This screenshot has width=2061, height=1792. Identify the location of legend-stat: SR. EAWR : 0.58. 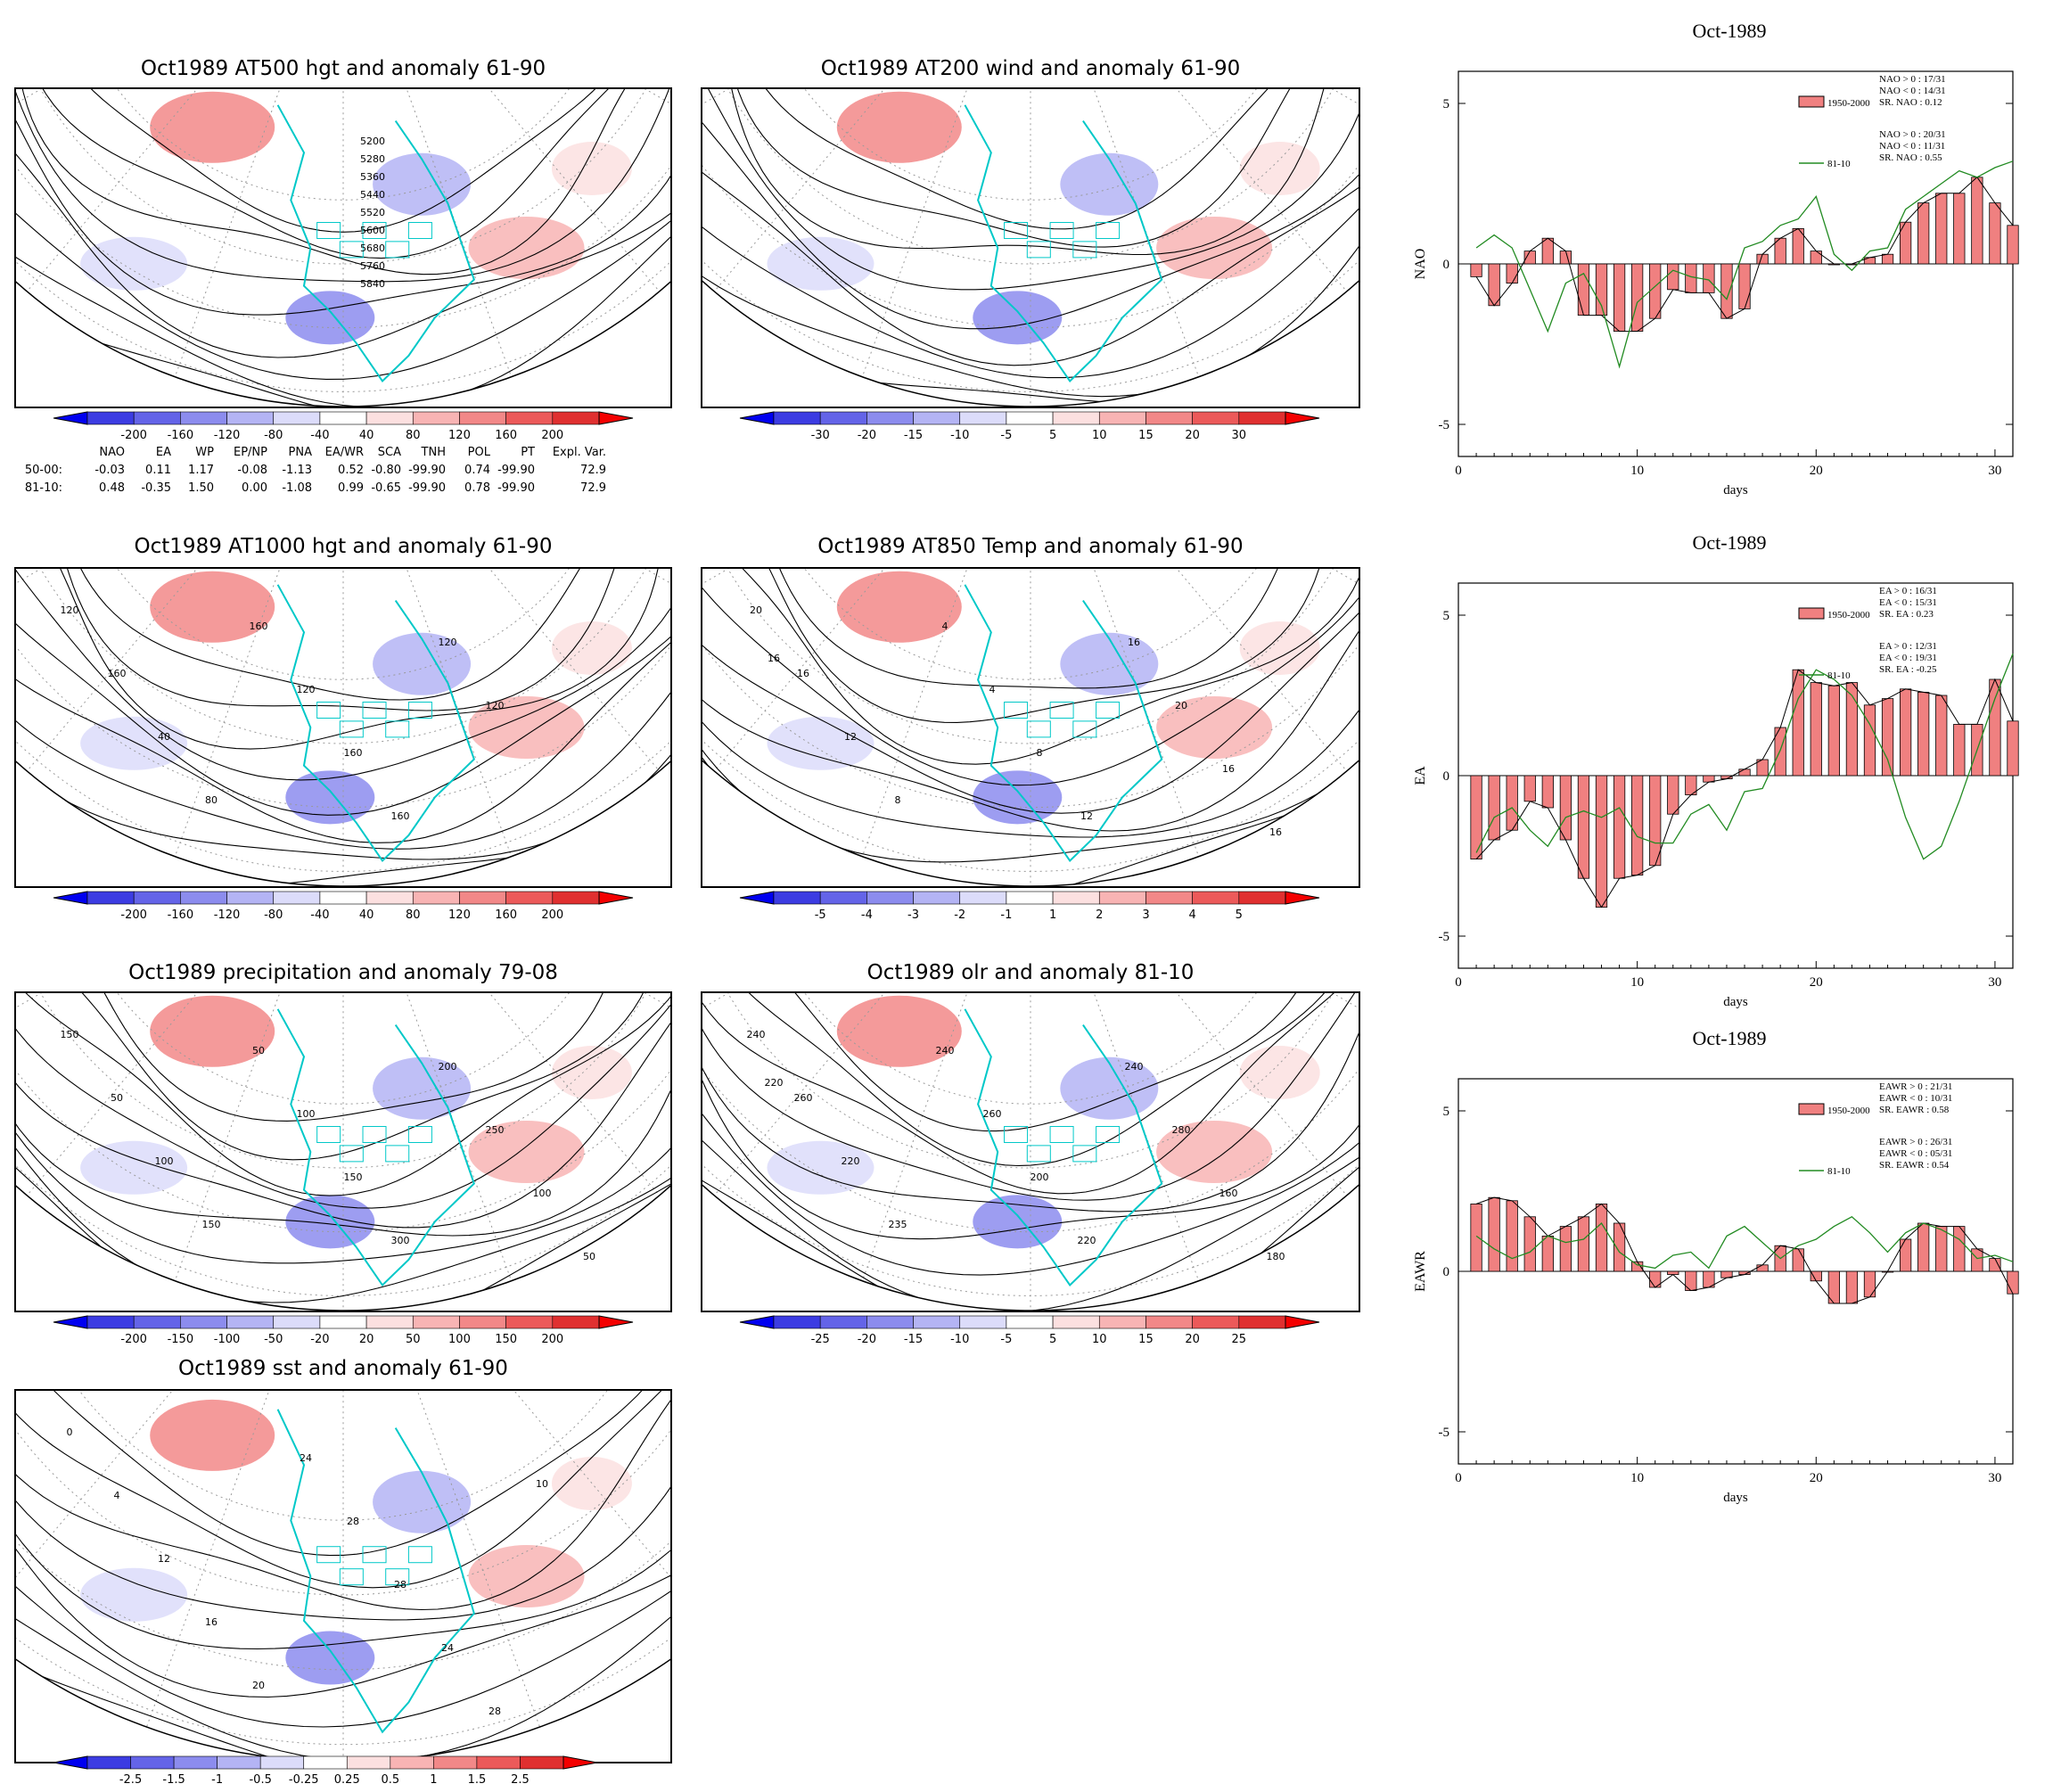
(1914, 1110).